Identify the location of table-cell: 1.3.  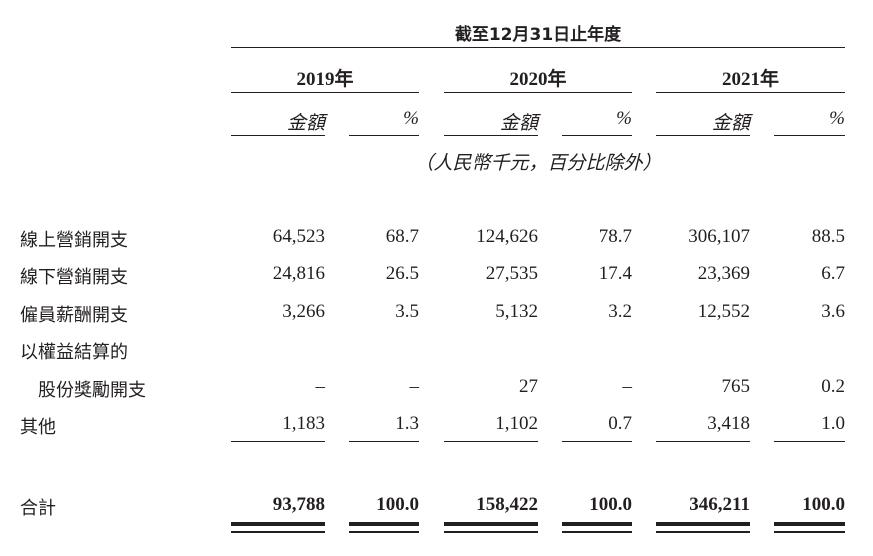
(407, 423).